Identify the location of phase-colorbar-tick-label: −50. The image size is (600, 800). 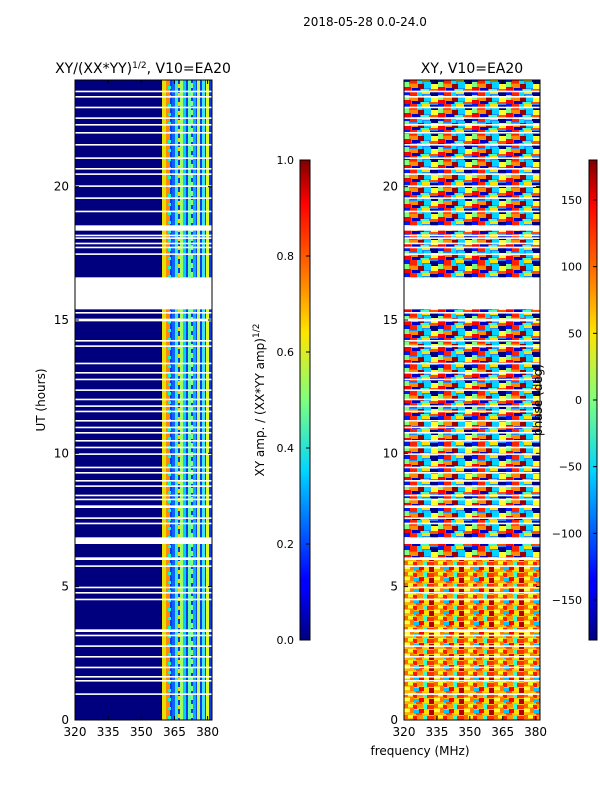
(570, 467).